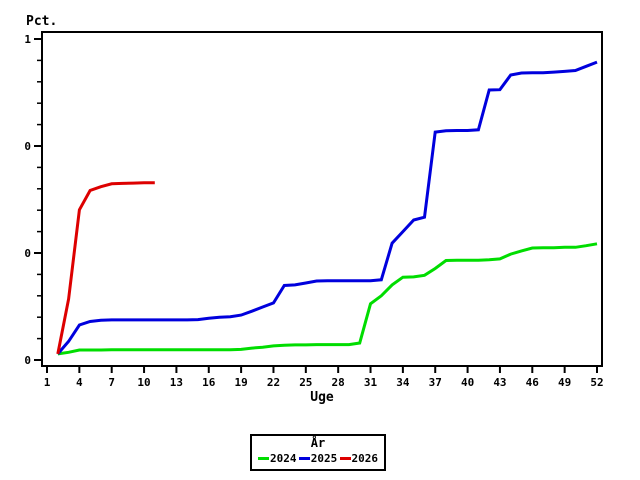 Image resolution: width=640 pixels, height=480 pixels. I want to click on x-tick-label: 7, so click(111, 382).